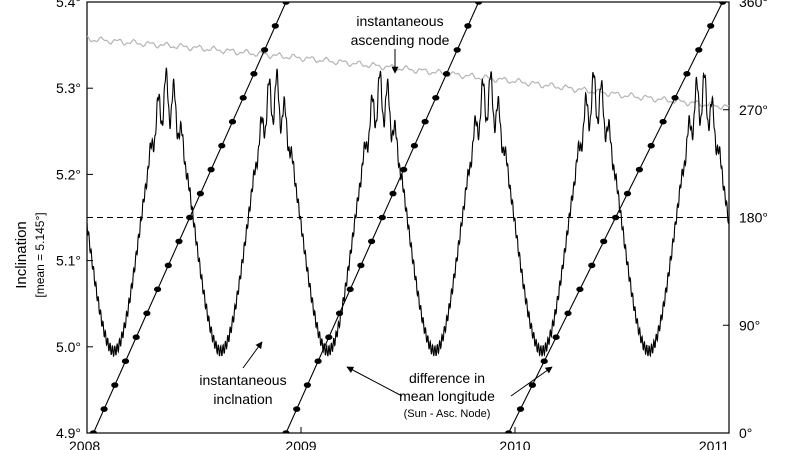 This screenshot has width=800, height=450. What do you see at coordinates (447, 396) in the screenshot?
I see `longitude-diff-label-line2: mean longitude` at bounding box center [447, 396].